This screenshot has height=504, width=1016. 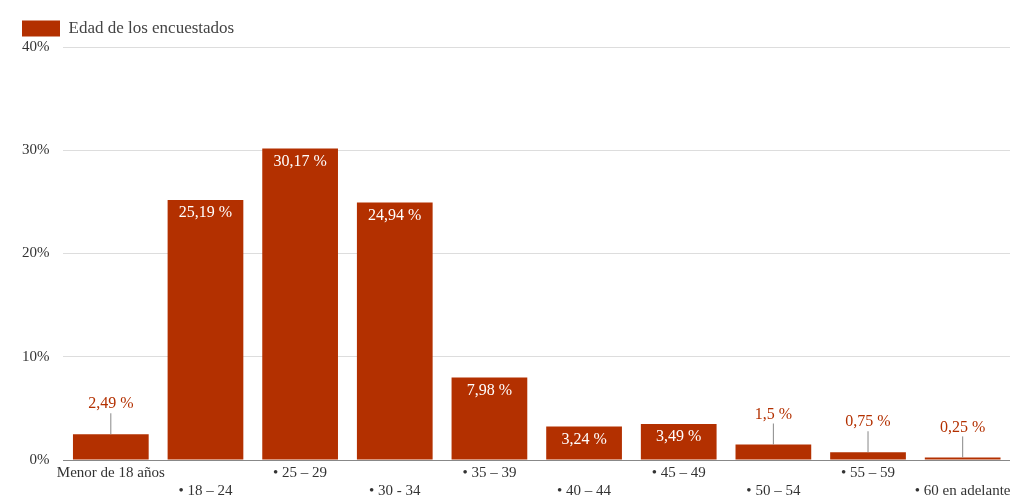 What do you see at coordinates (111, 403) in the screenshot?
I see `data-label: 2,49 %` at bounding box center [111, 403].